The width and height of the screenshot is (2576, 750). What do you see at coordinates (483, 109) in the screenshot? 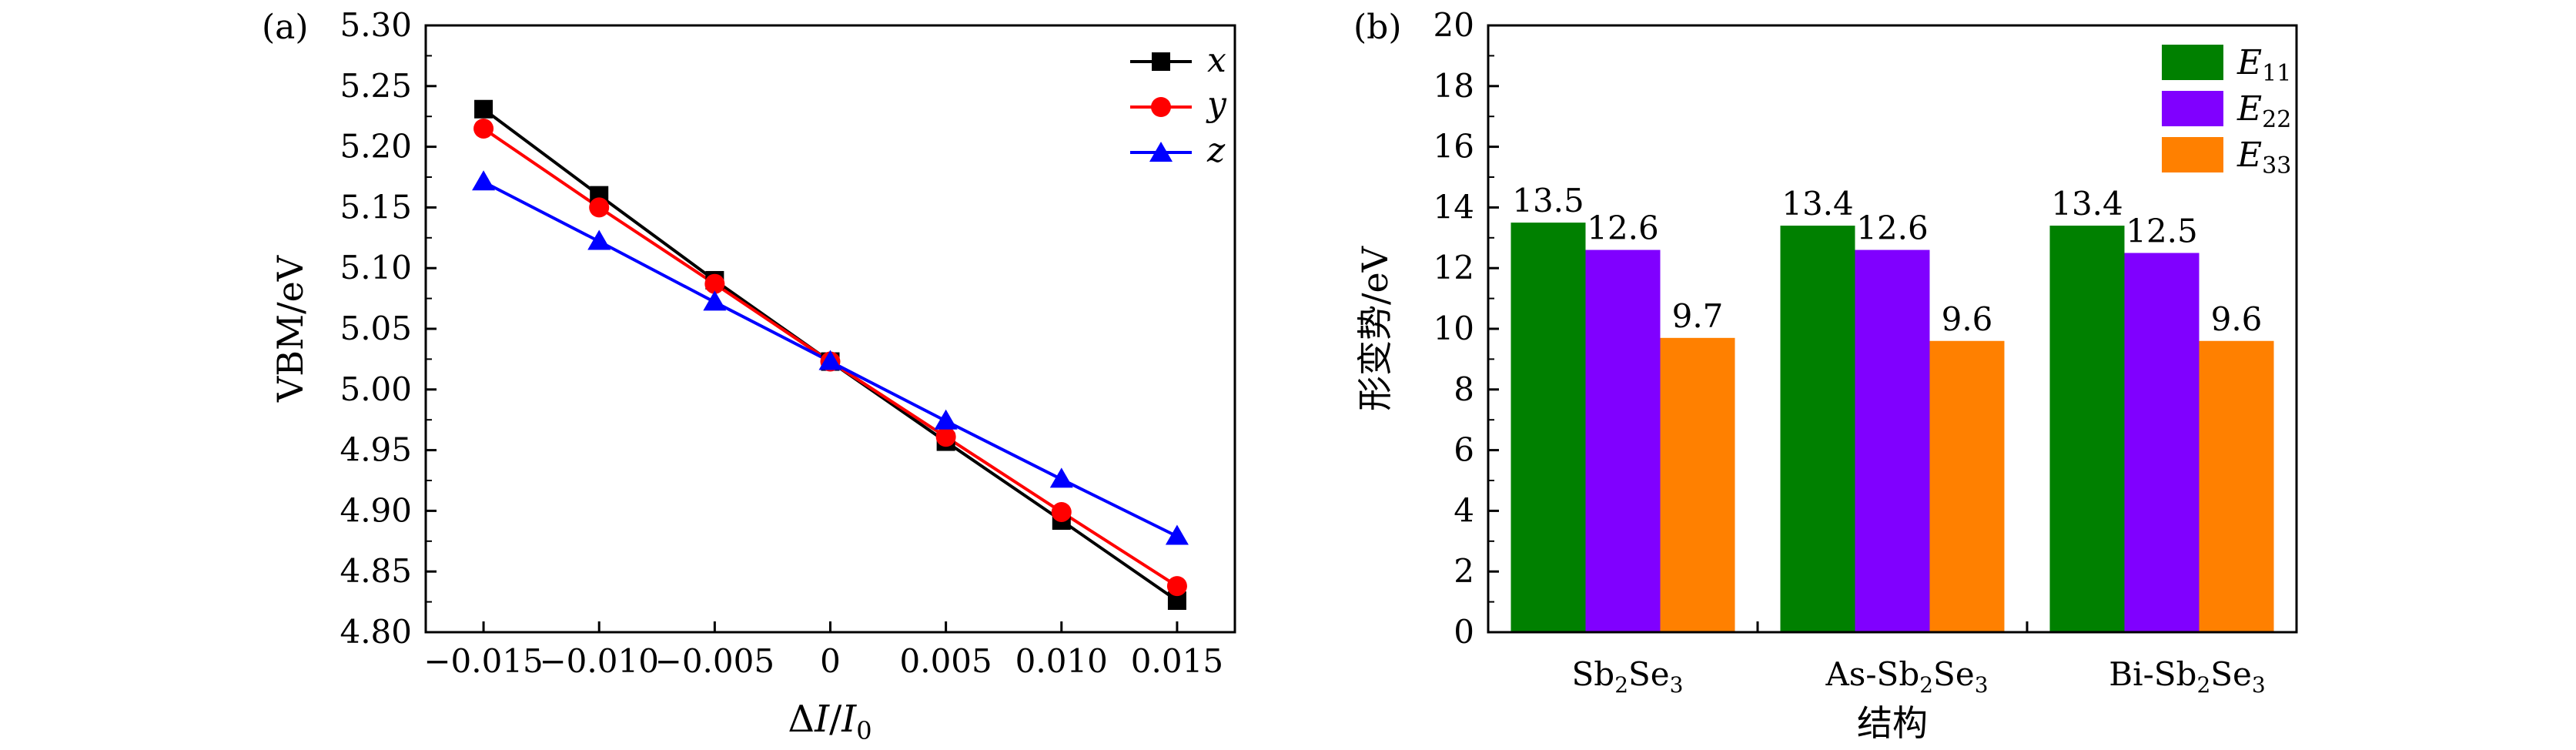
I see `data-point-x` at bounding box center [483, 109].